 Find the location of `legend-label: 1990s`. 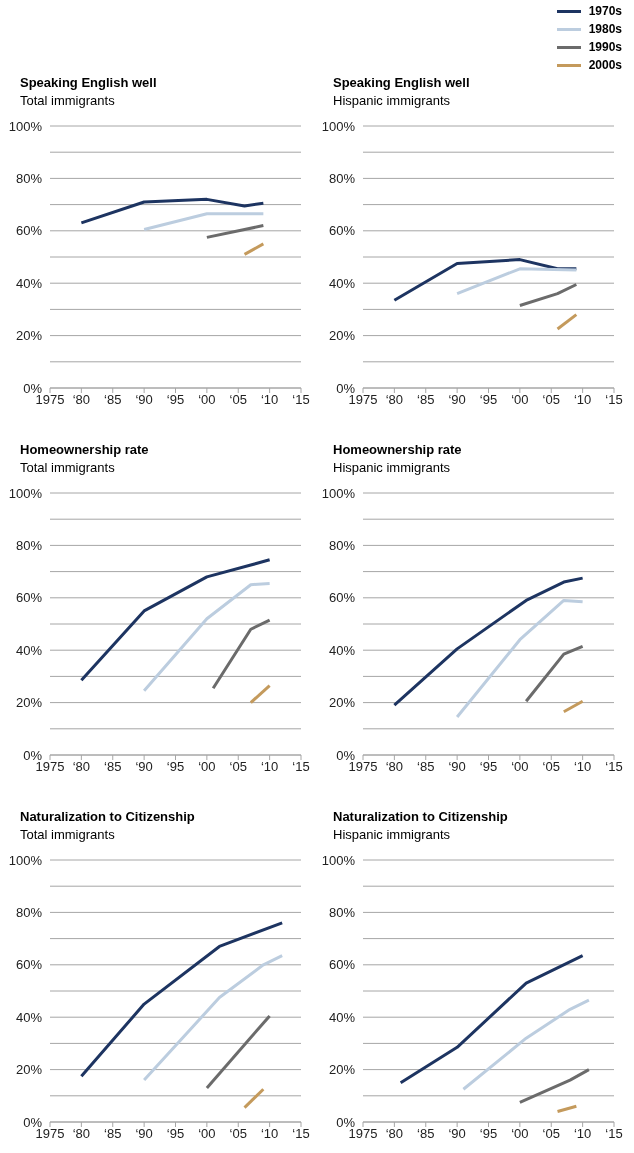

legend-label: 1990s is located at coordinates (605, 47).